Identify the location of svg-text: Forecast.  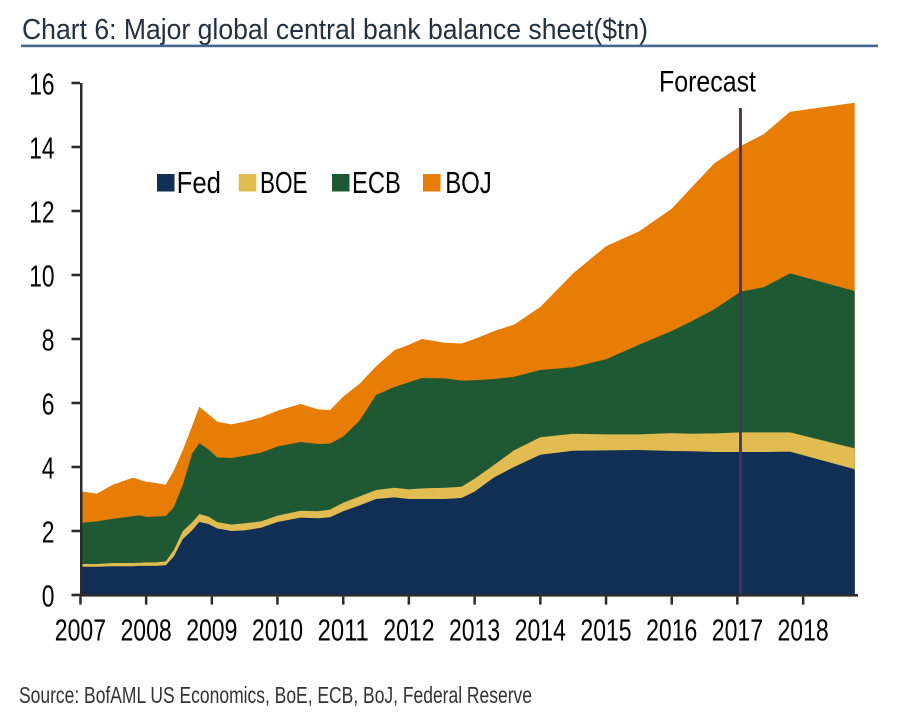
(708, 82).